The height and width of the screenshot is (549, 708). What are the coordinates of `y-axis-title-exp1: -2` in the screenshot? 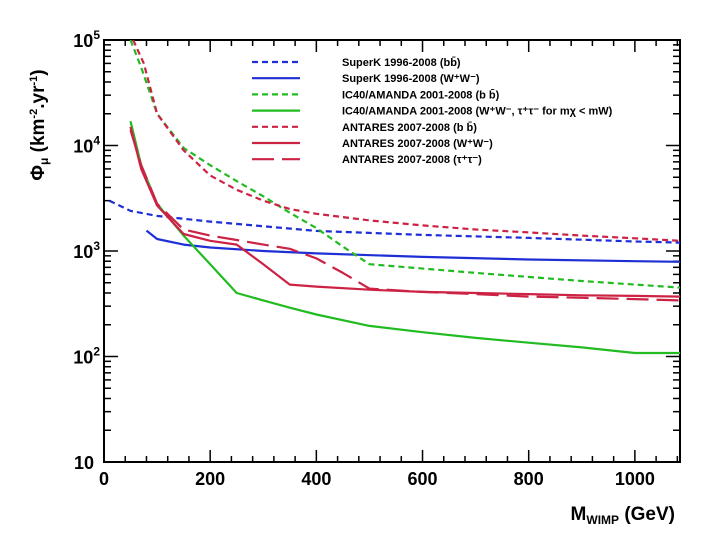 It's located at (34, 114).